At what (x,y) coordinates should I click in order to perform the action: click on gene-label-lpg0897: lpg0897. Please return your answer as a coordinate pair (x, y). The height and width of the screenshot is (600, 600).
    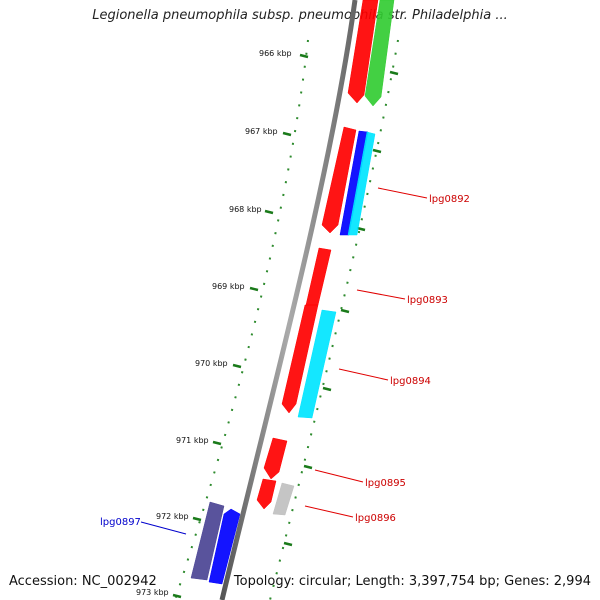
    Looking at the image, I should click on (120, 522).